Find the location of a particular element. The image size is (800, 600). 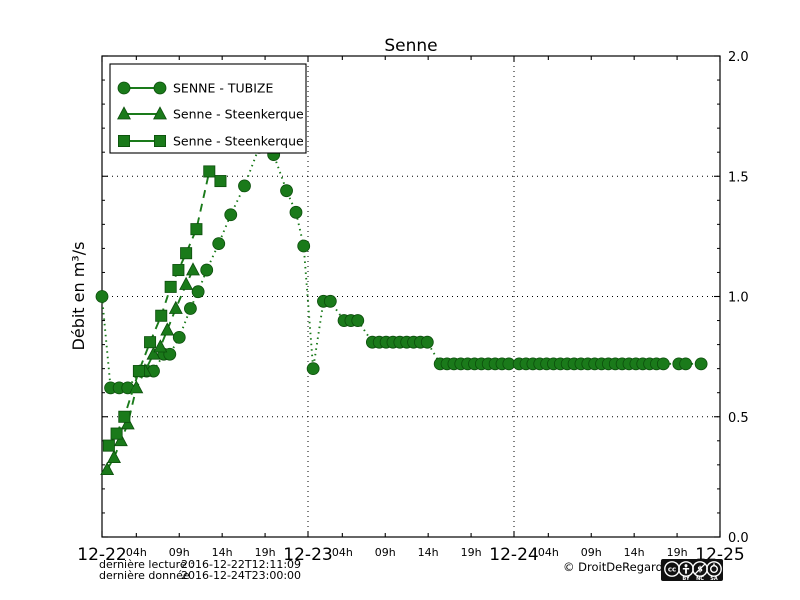

y-tick-label: 1.5 is located at coordinates (738, 177).